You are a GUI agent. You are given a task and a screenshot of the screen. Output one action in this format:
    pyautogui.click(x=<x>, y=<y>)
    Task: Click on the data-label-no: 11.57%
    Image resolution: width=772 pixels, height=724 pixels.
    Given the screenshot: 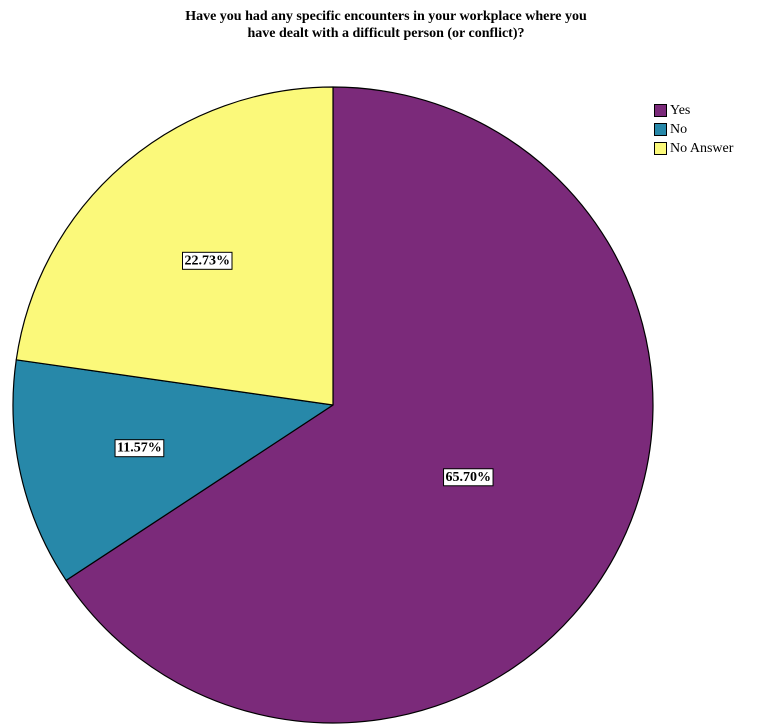 What is the action you would take?
    pyautogui.click(x=139, y=448)
    